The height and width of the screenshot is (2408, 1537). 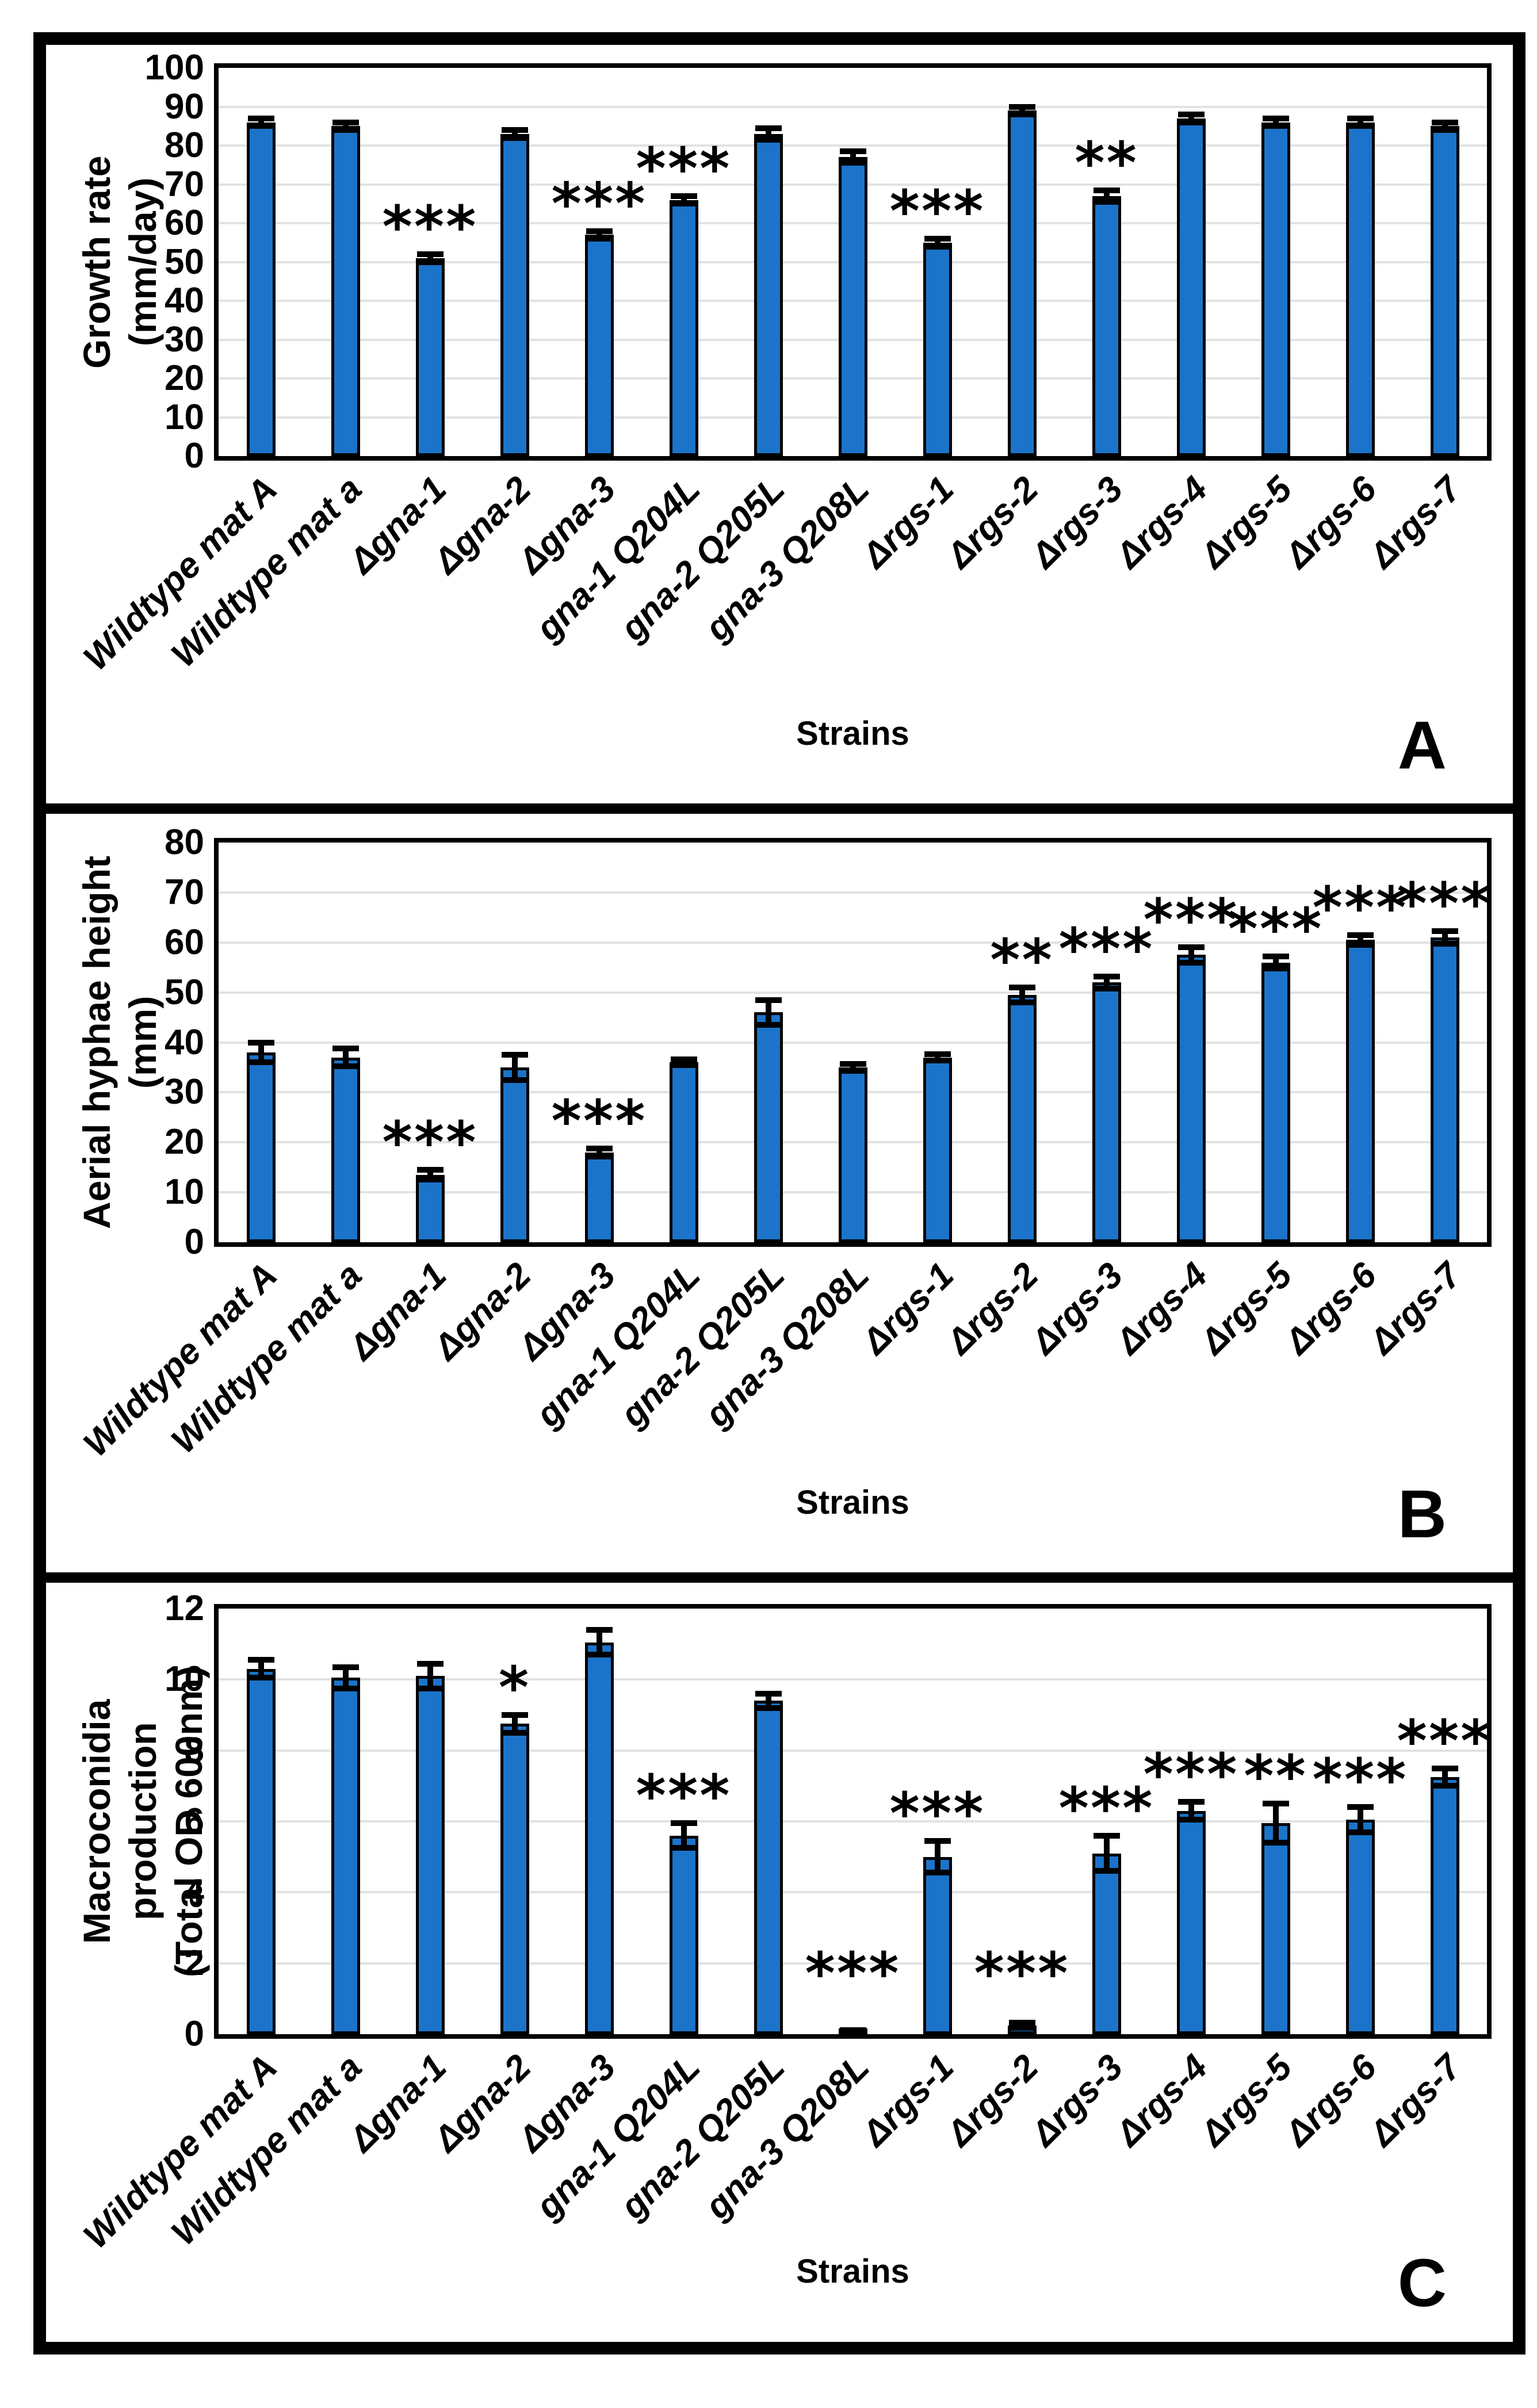 I want to click on y-tick-label: 50, so click(x=184, y=262).